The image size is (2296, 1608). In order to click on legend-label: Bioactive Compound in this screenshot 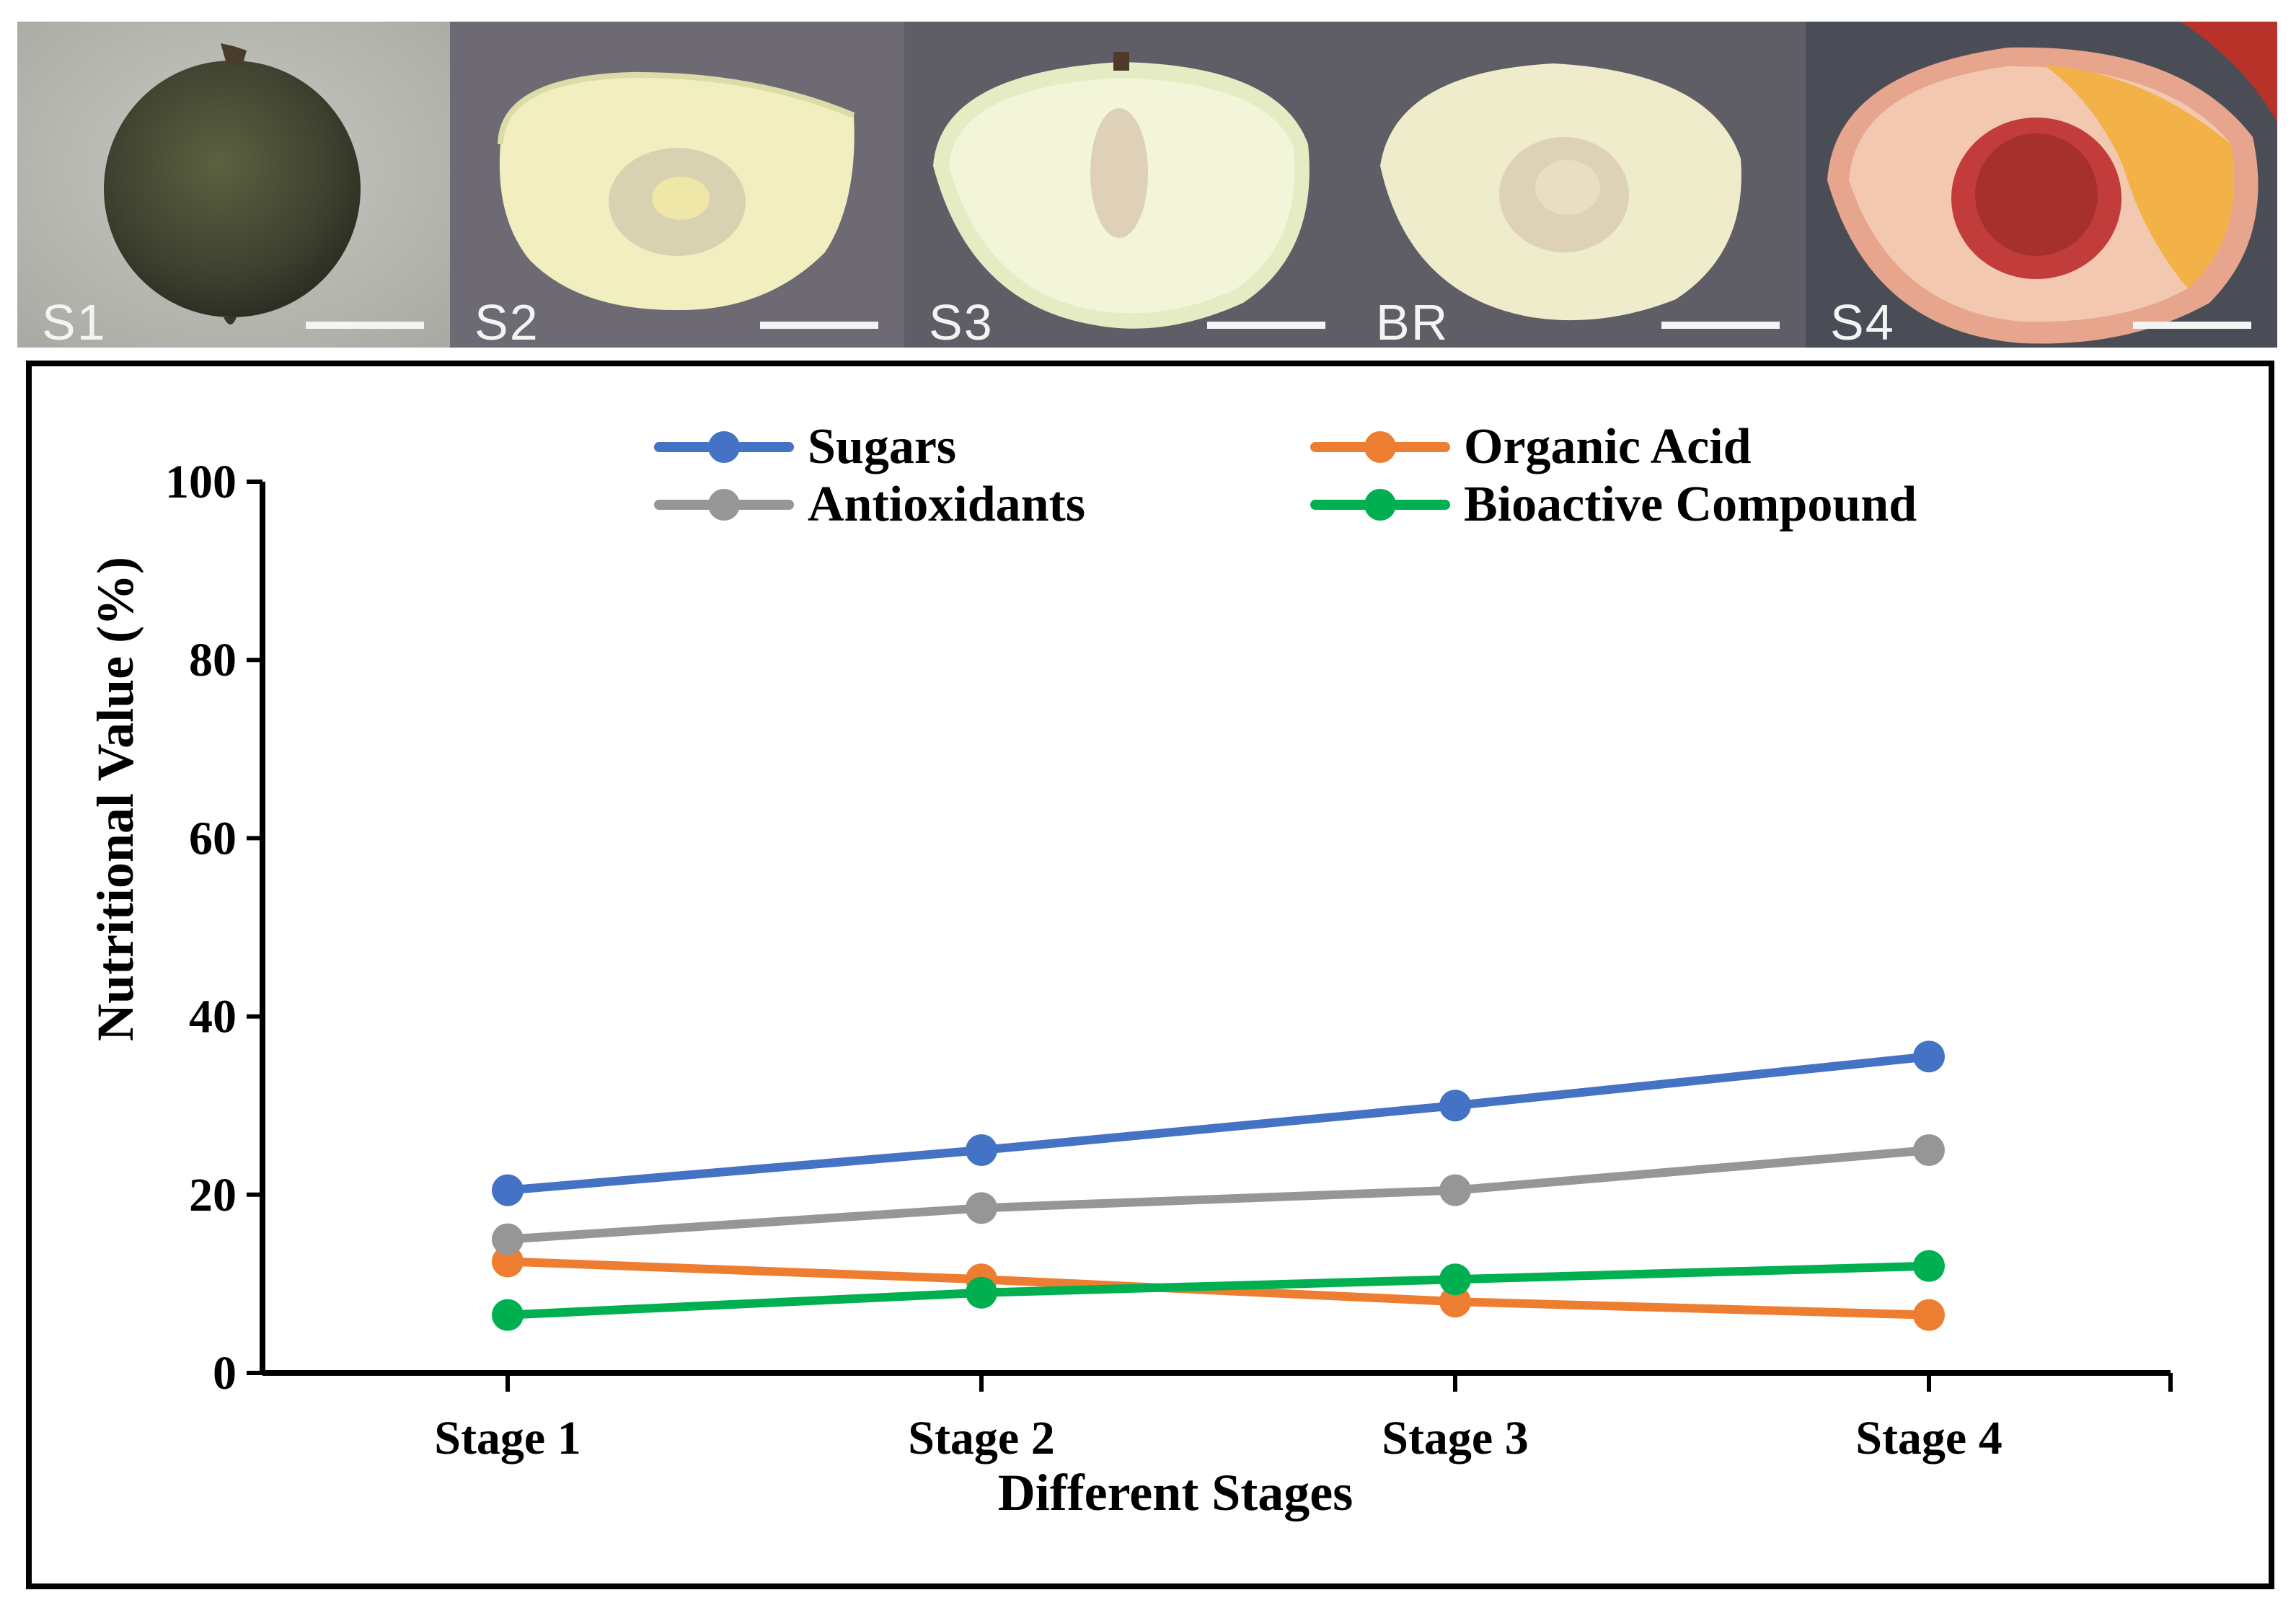, I will do `click(1690, 504)`.